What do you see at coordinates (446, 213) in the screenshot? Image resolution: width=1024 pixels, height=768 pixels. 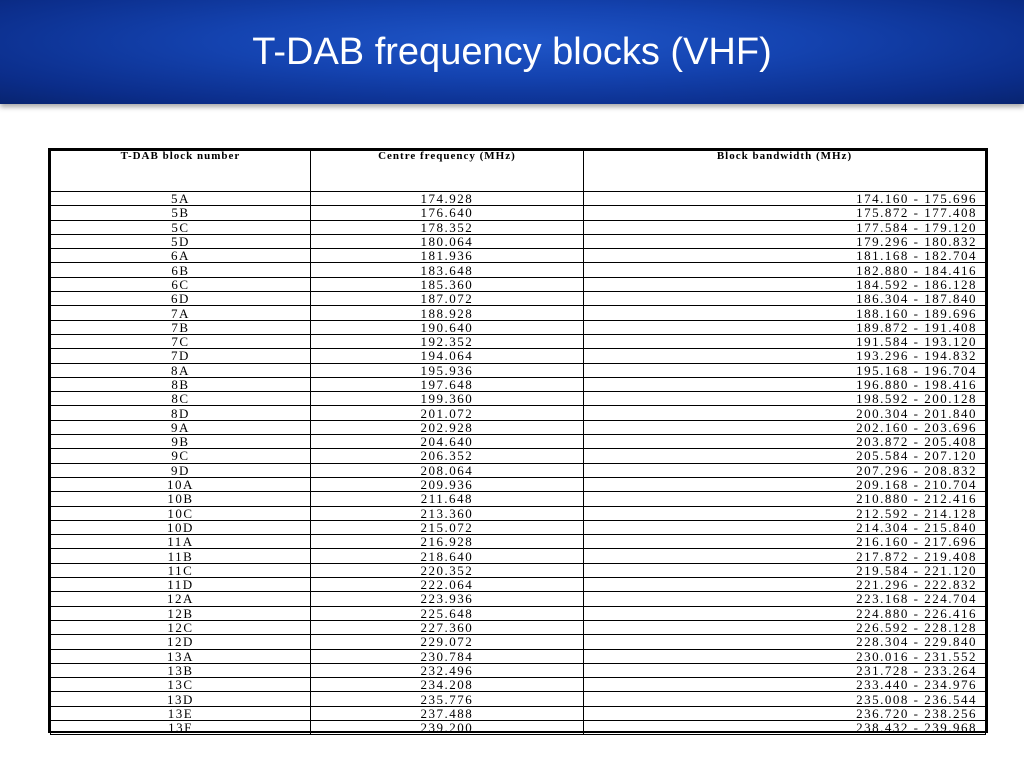 I see `cell-centre-frequency: 176.640` at bounding box center [446, 213].